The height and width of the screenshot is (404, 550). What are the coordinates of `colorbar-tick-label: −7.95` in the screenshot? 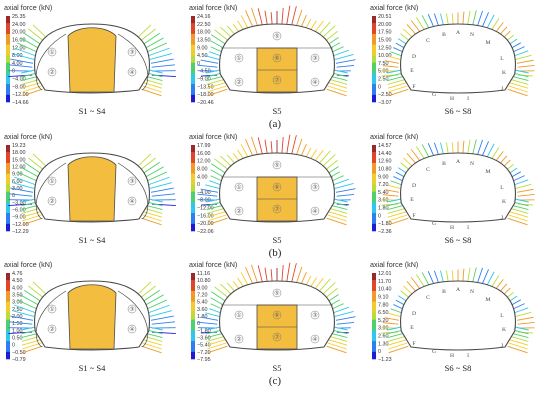 It's located at (204, 360).